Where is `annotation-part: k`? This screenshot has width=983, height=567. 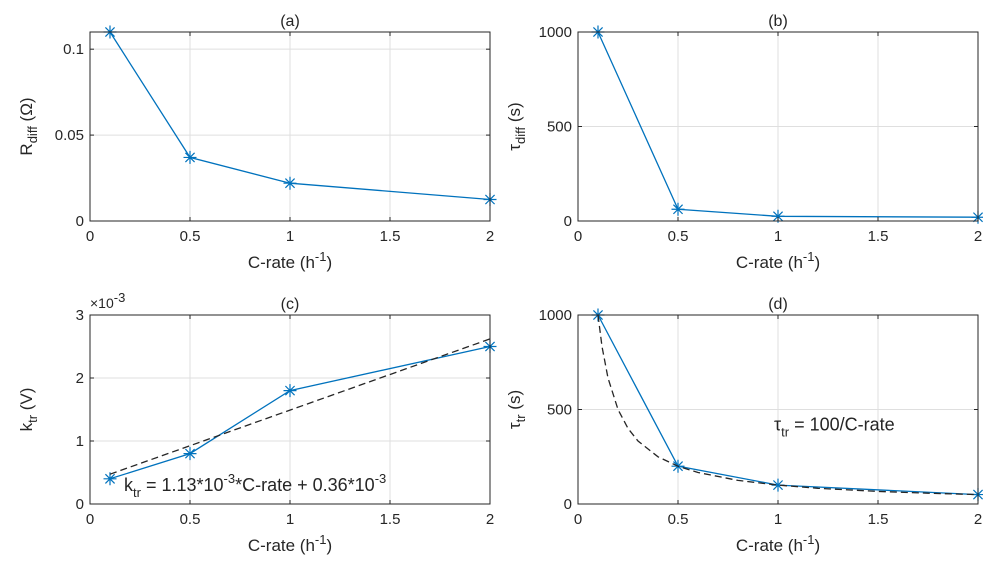
annotation-part: k is located at coordinates (129, 485).